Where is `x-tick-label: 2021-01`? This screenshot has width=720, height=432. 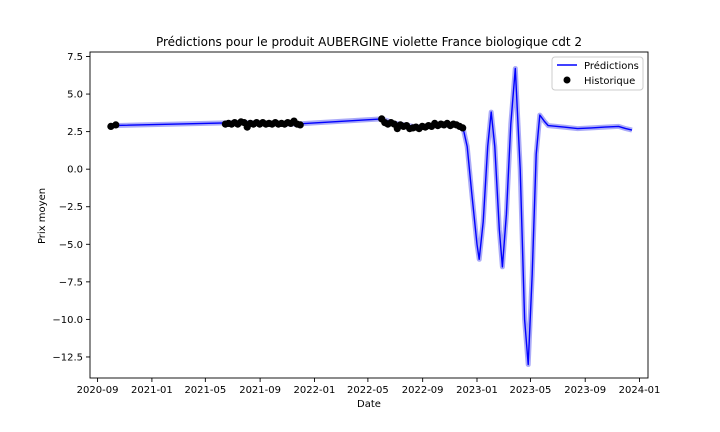
x-tick-label: 2021-01 is located at coordinates (152, 390).